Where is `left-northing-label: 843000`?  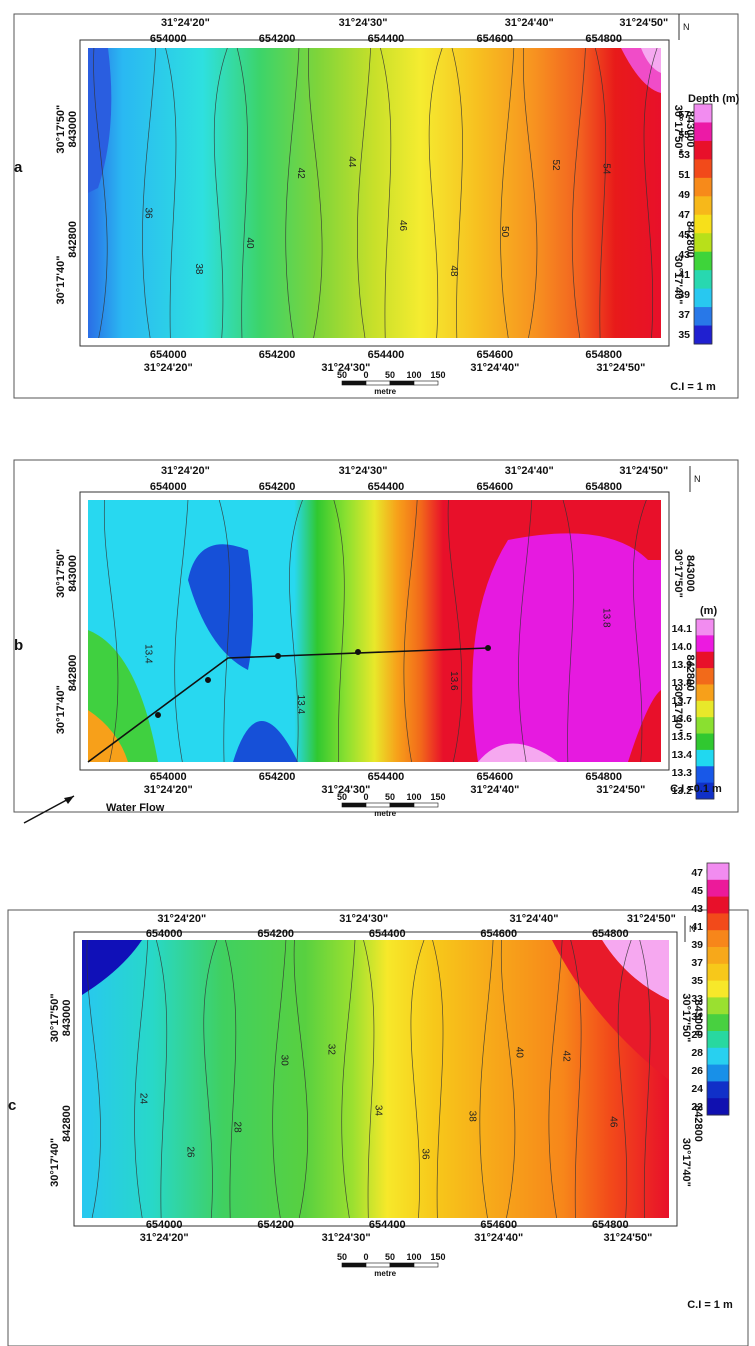 left-northing-label: 843000 is located at coordinates (73, 573).